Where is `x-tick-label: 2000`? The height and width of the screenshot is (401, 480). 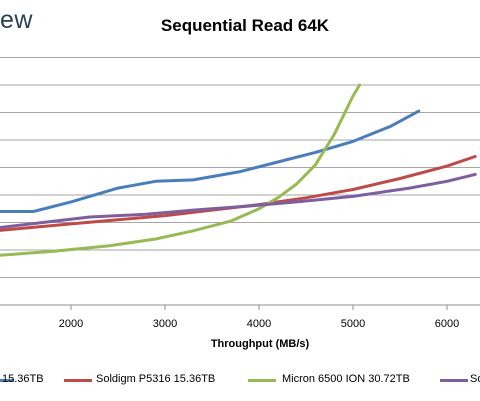 x-tick-label: 2000 is located at coordinates (71, 324).